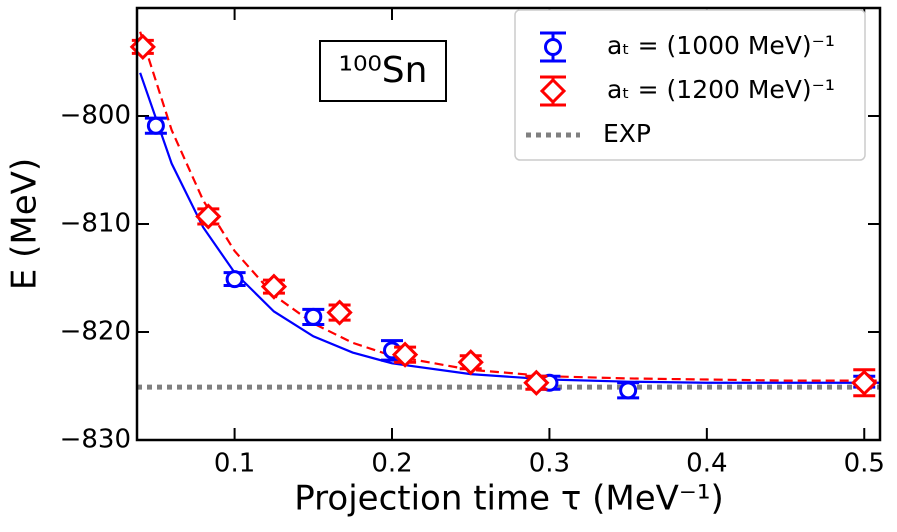 Image resolution: width=897 pixels, height=532 pixels. I want to click on annotation-box, so click(383, 71).